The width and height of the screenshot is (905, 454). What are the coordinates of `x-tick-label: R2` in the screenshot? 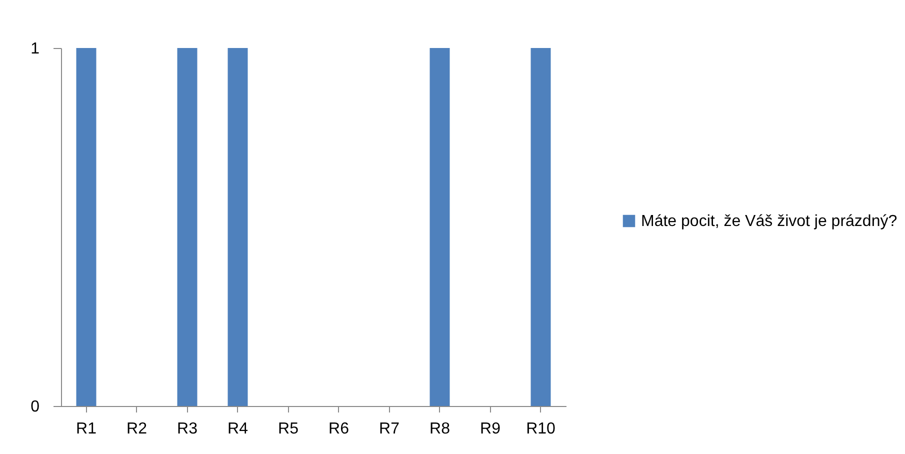 It's located at (137, 429).